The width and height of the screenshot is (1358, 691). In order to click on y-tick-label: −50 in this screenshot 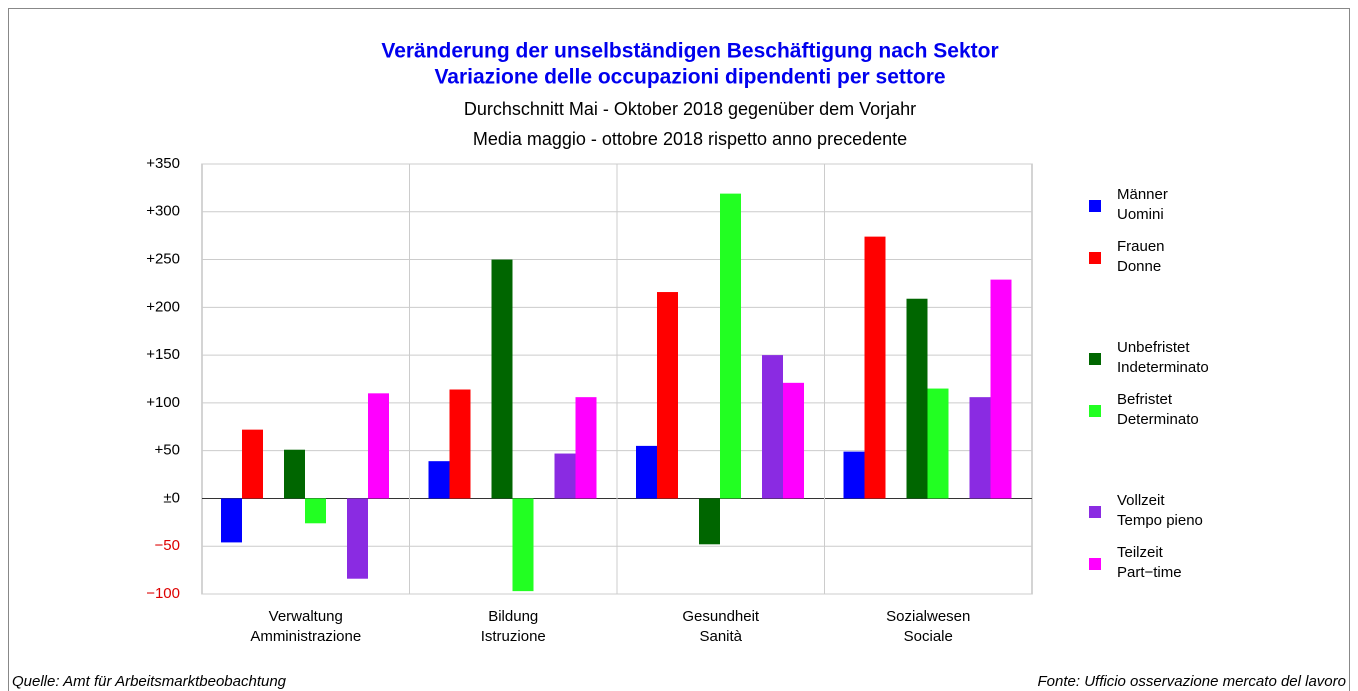, I will do `click(167, 545)`.